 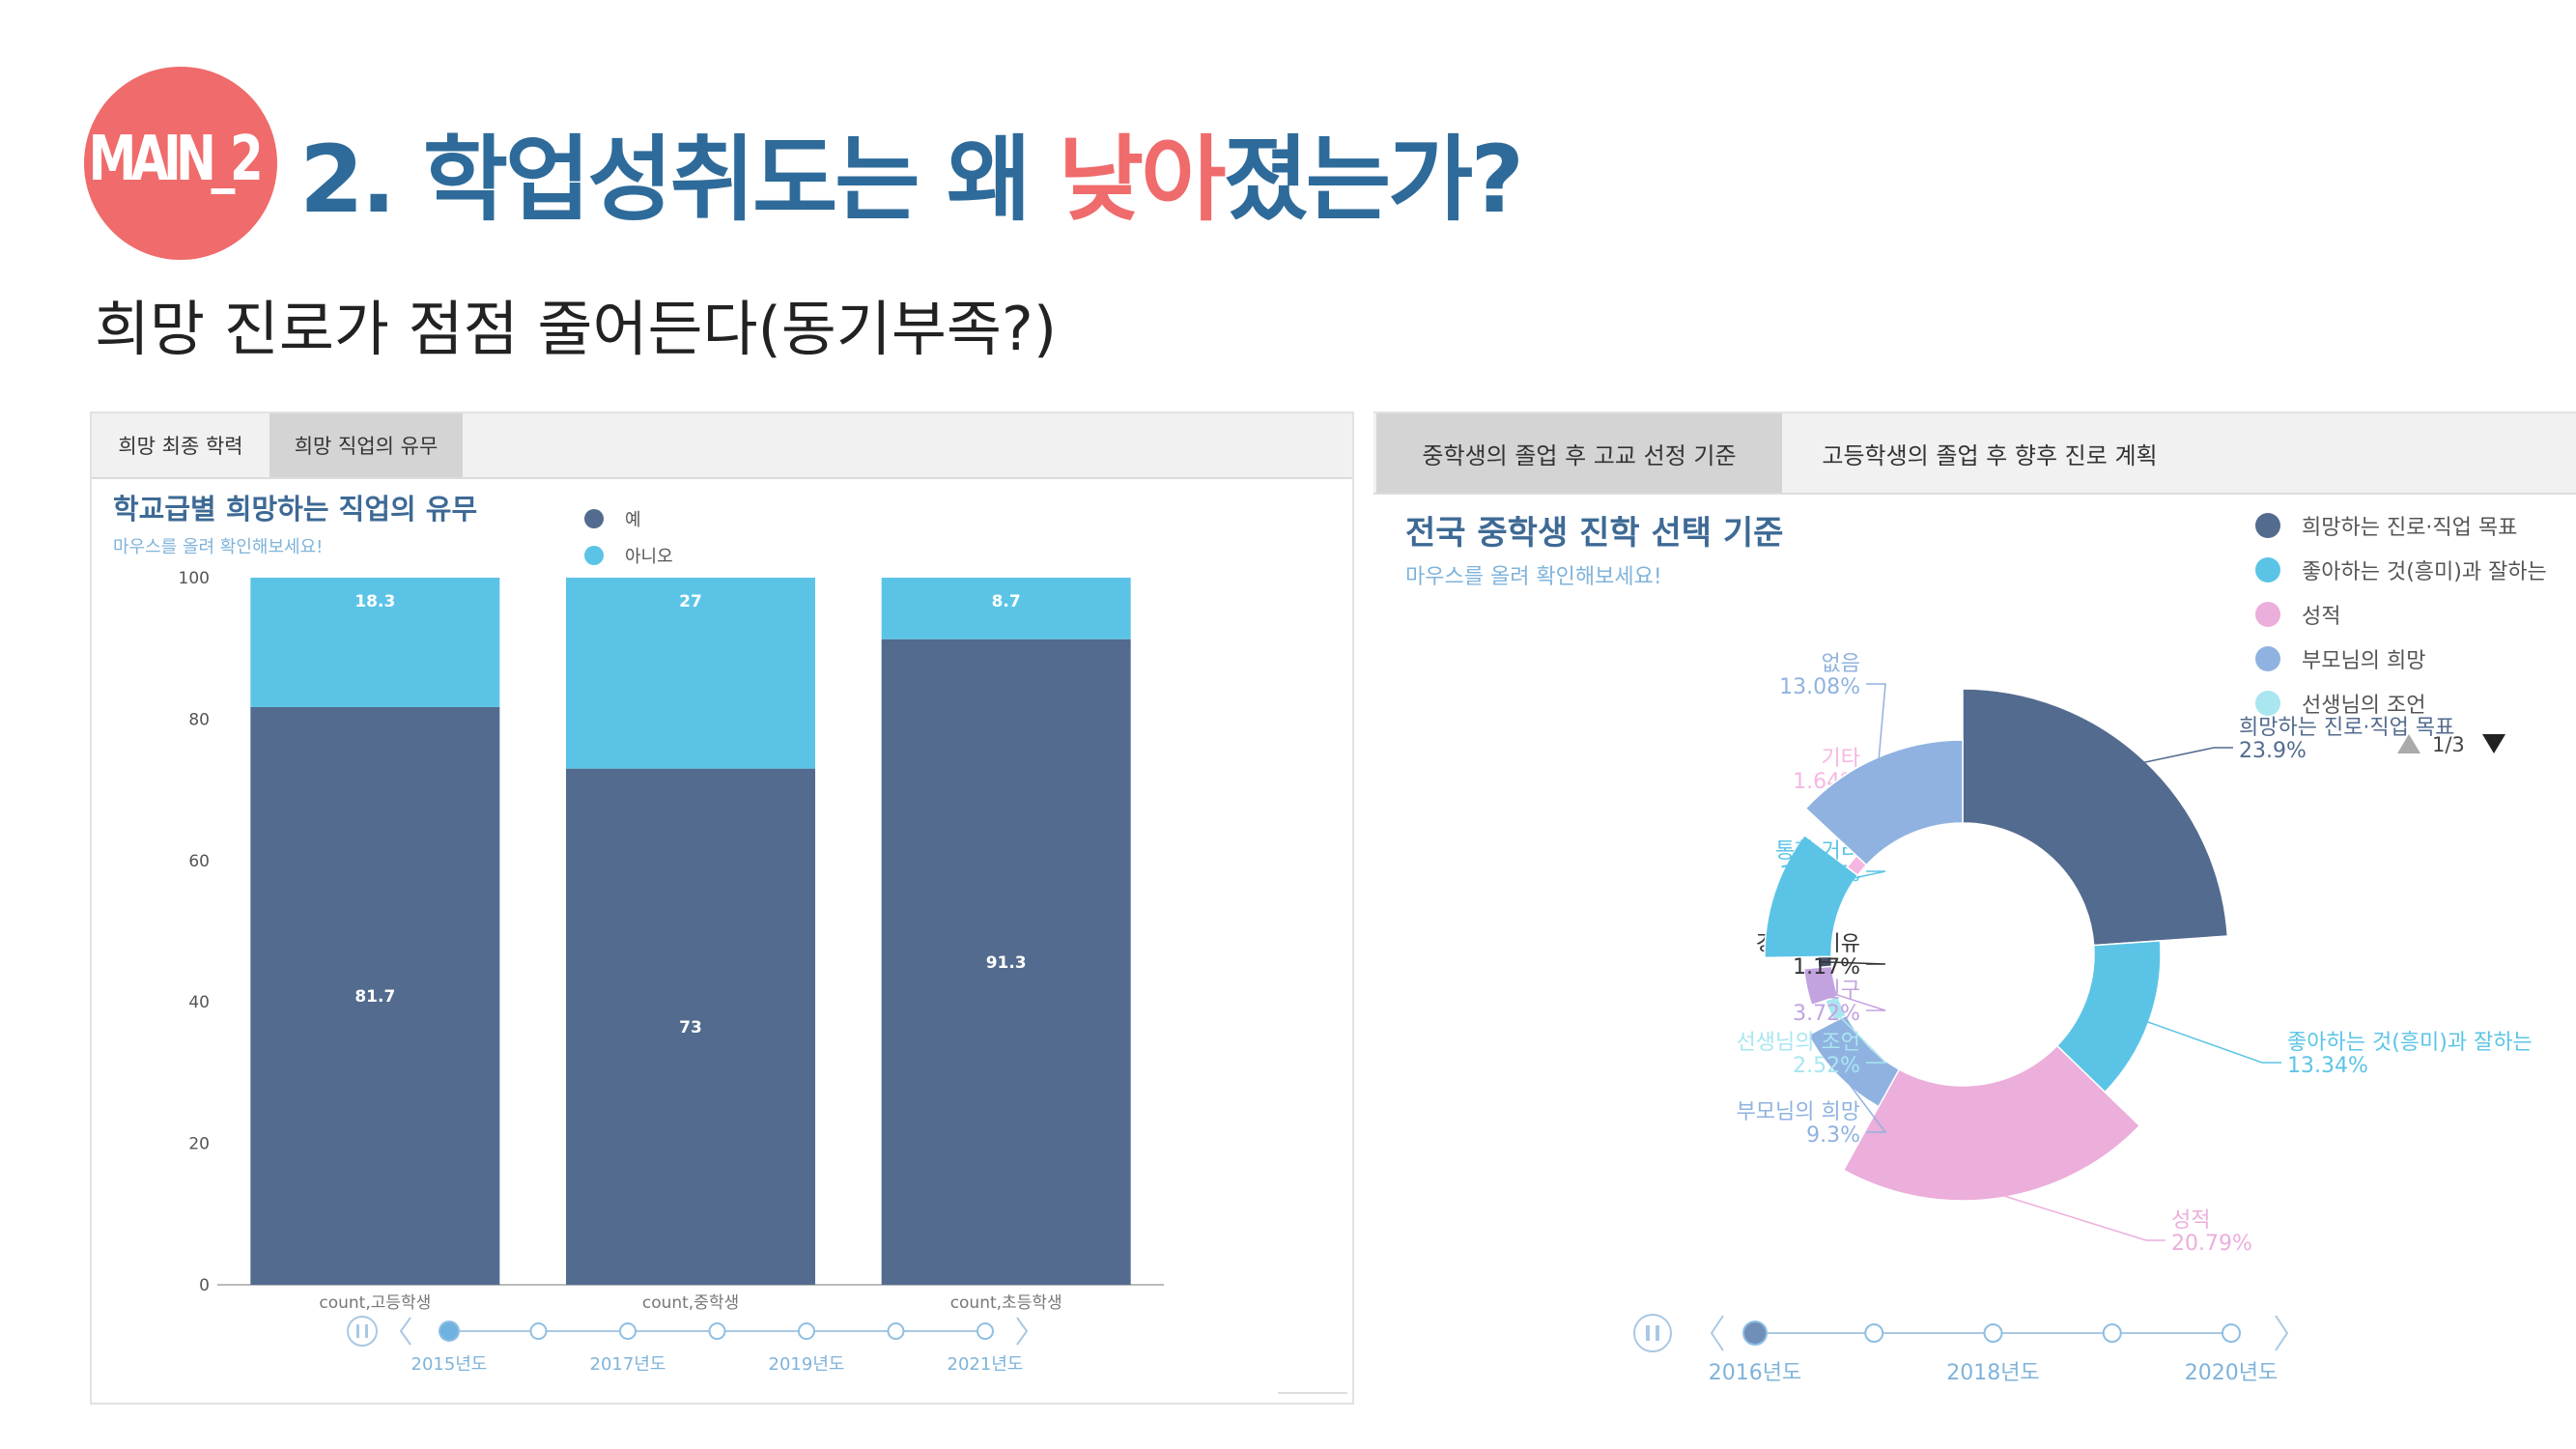 I want to click on tab-desired-education: 희망 최종 학력, so click(x=180, y=446).